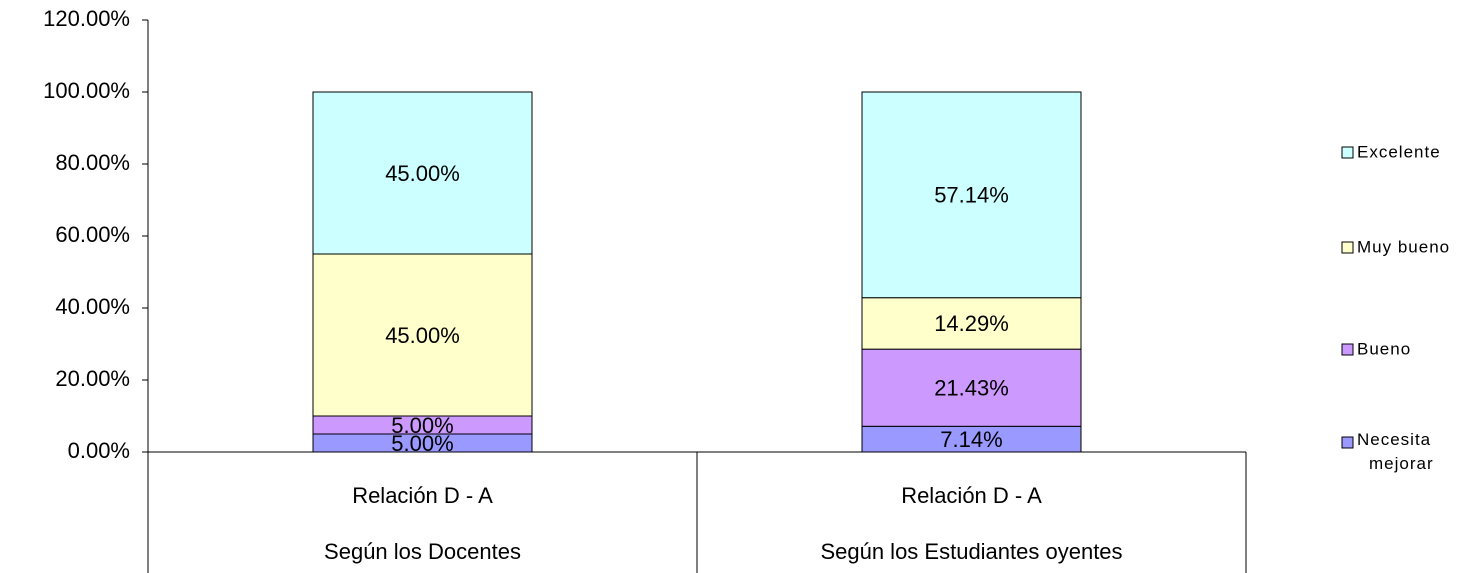  I want to click on data-label: 7.14%, so click(971, 439).